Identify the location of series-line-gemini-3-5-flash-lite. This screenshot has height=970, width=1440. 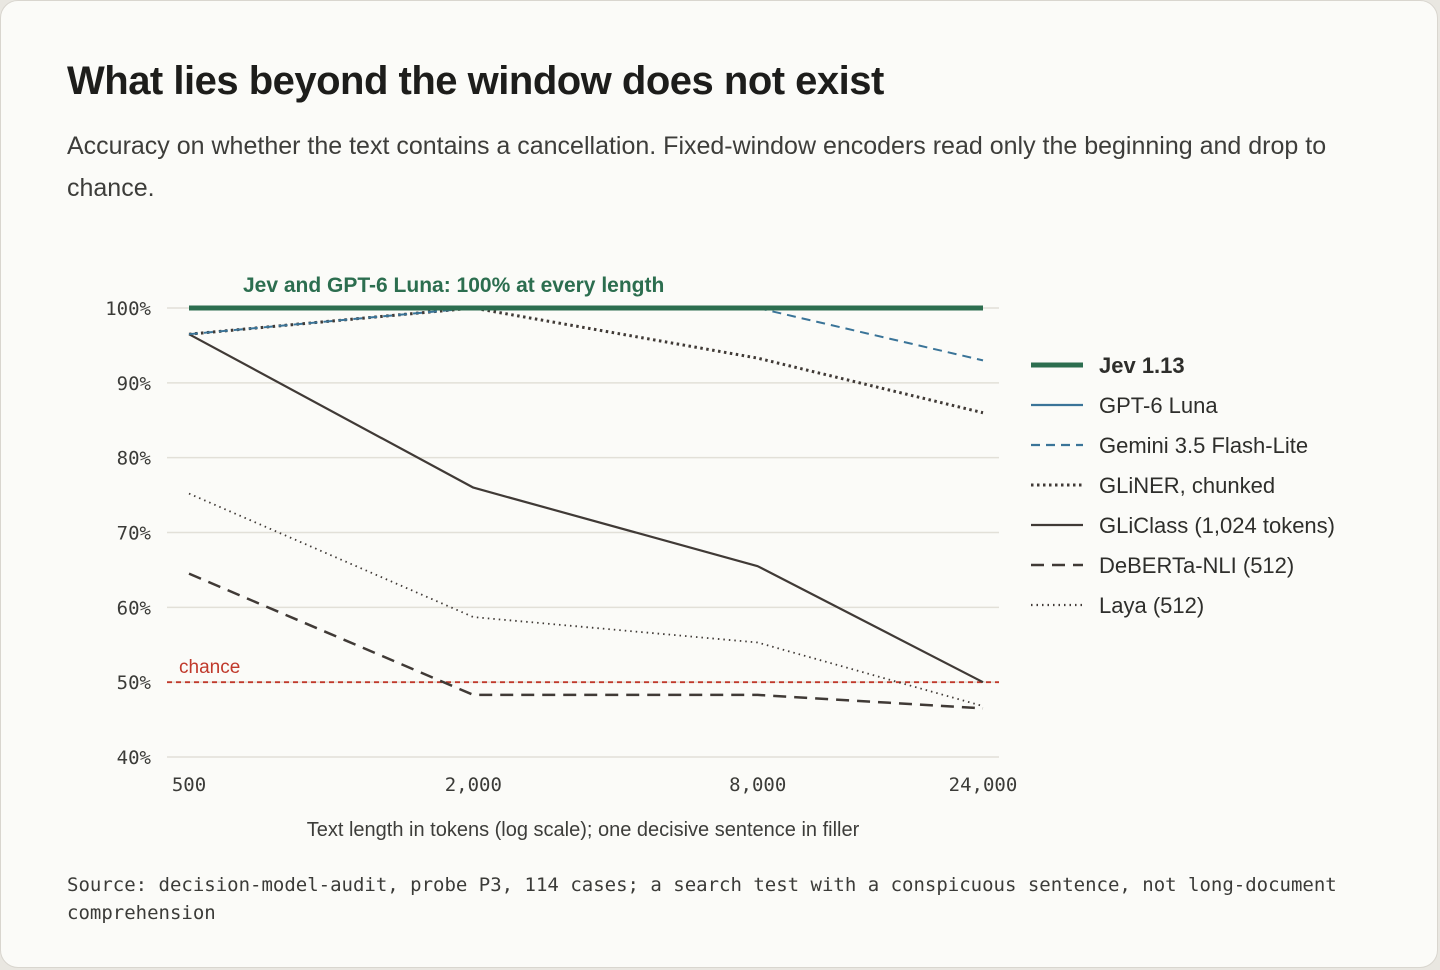
(586, 334).